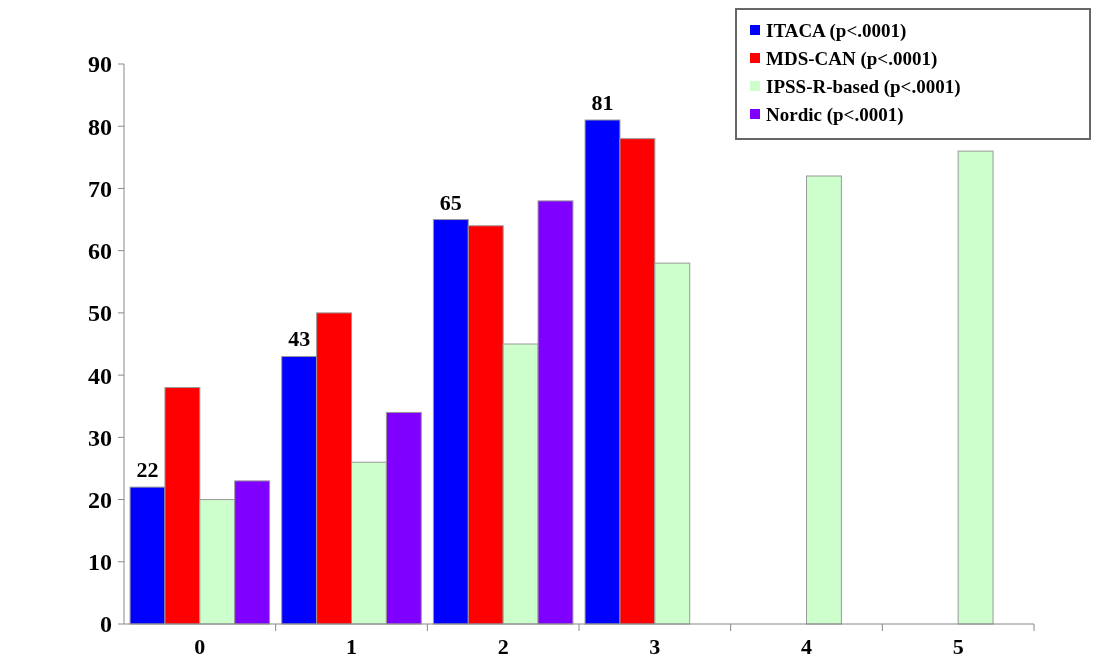 The width and height of the screenshot is (1097, 660). What do you see at coordinates (299, 339) in the screenshot?
I see `data-label: 43` at bounding box center [299, 339].